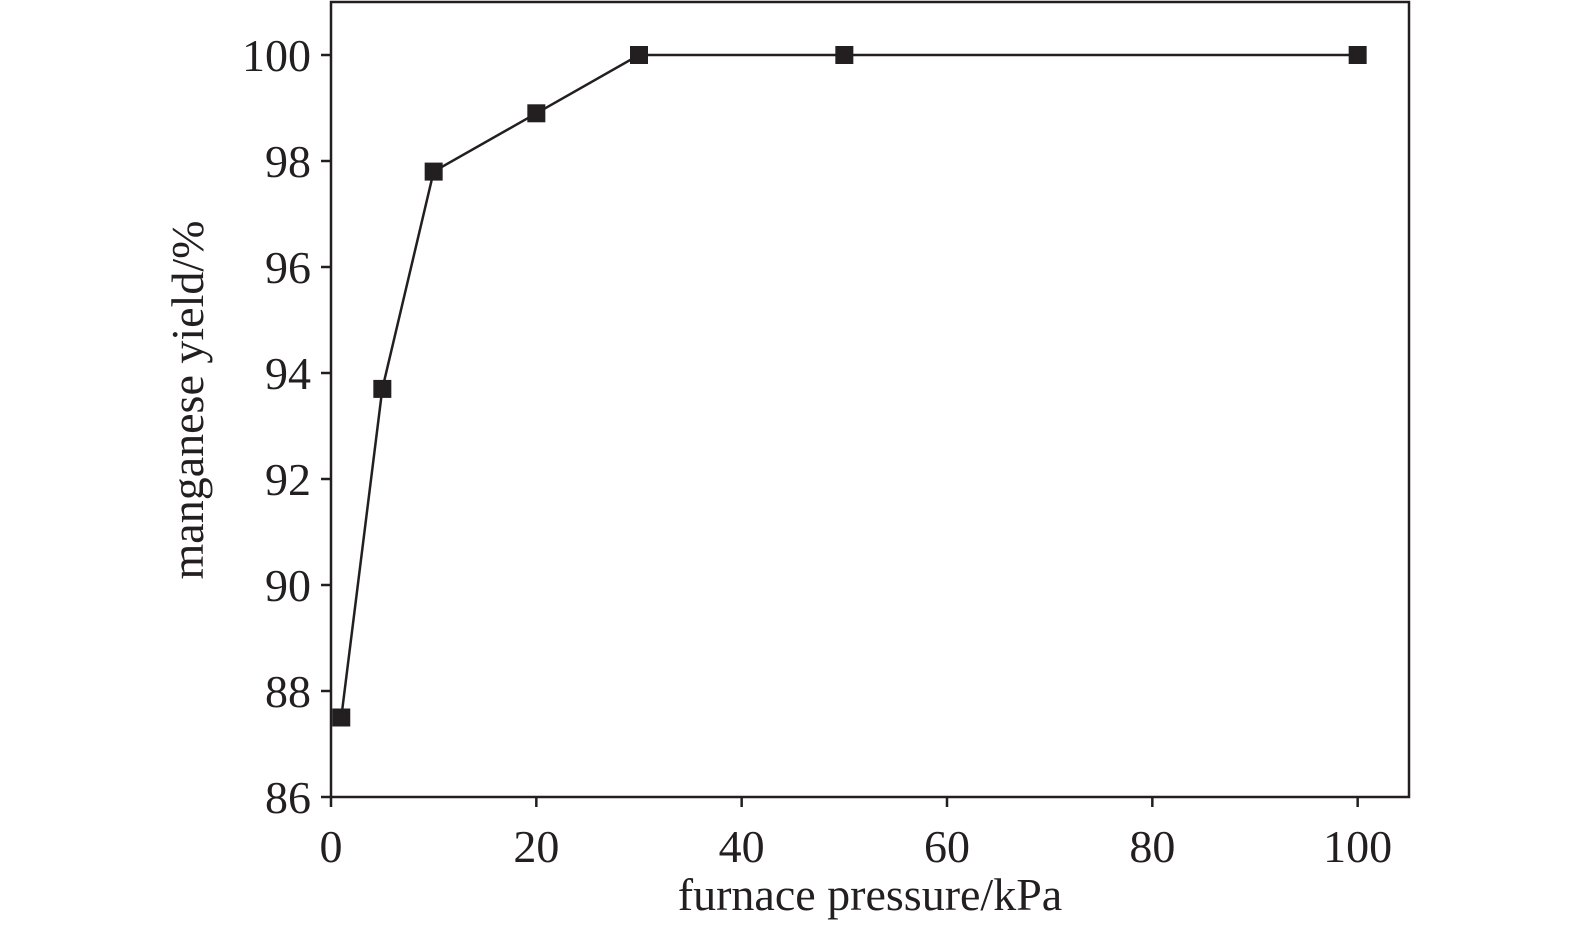 The width and height of the screenshot is (1575, 947). Describe the element at coordinates (288, 161) in the screenshot. I see `y-tick-label: 98` at that location.